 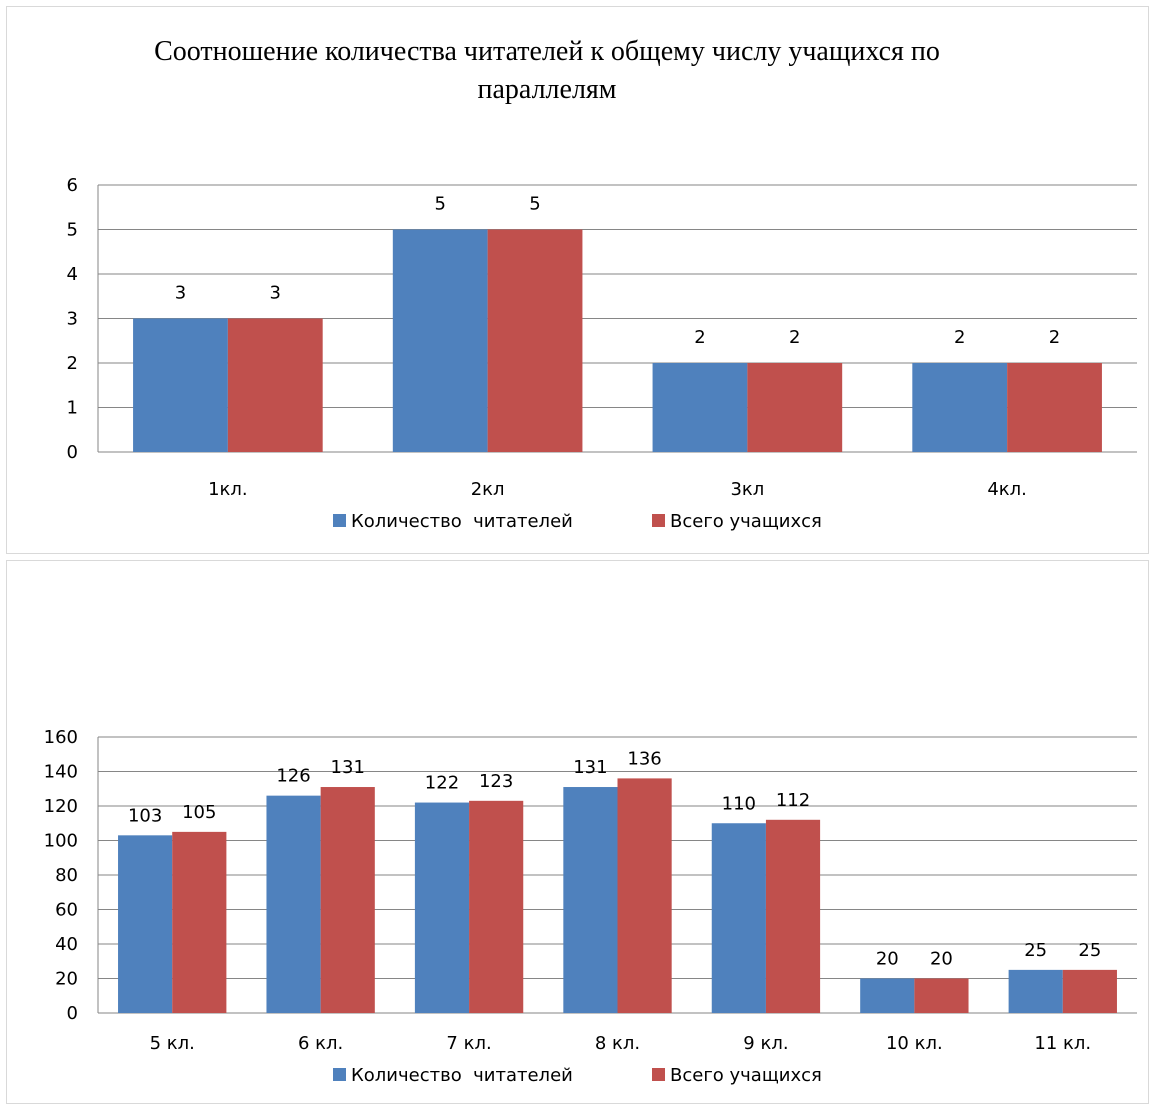 I want to click on x-tick-label: 5 кл., so click(x=172, y=1043).